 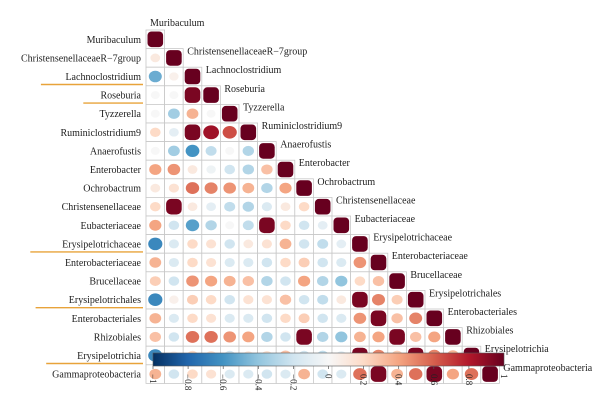 What do you see at coordinates (258, 382) in the screenshot?
I see `colorbar-tick-label: −0.4` at bounding box center [258, 382].